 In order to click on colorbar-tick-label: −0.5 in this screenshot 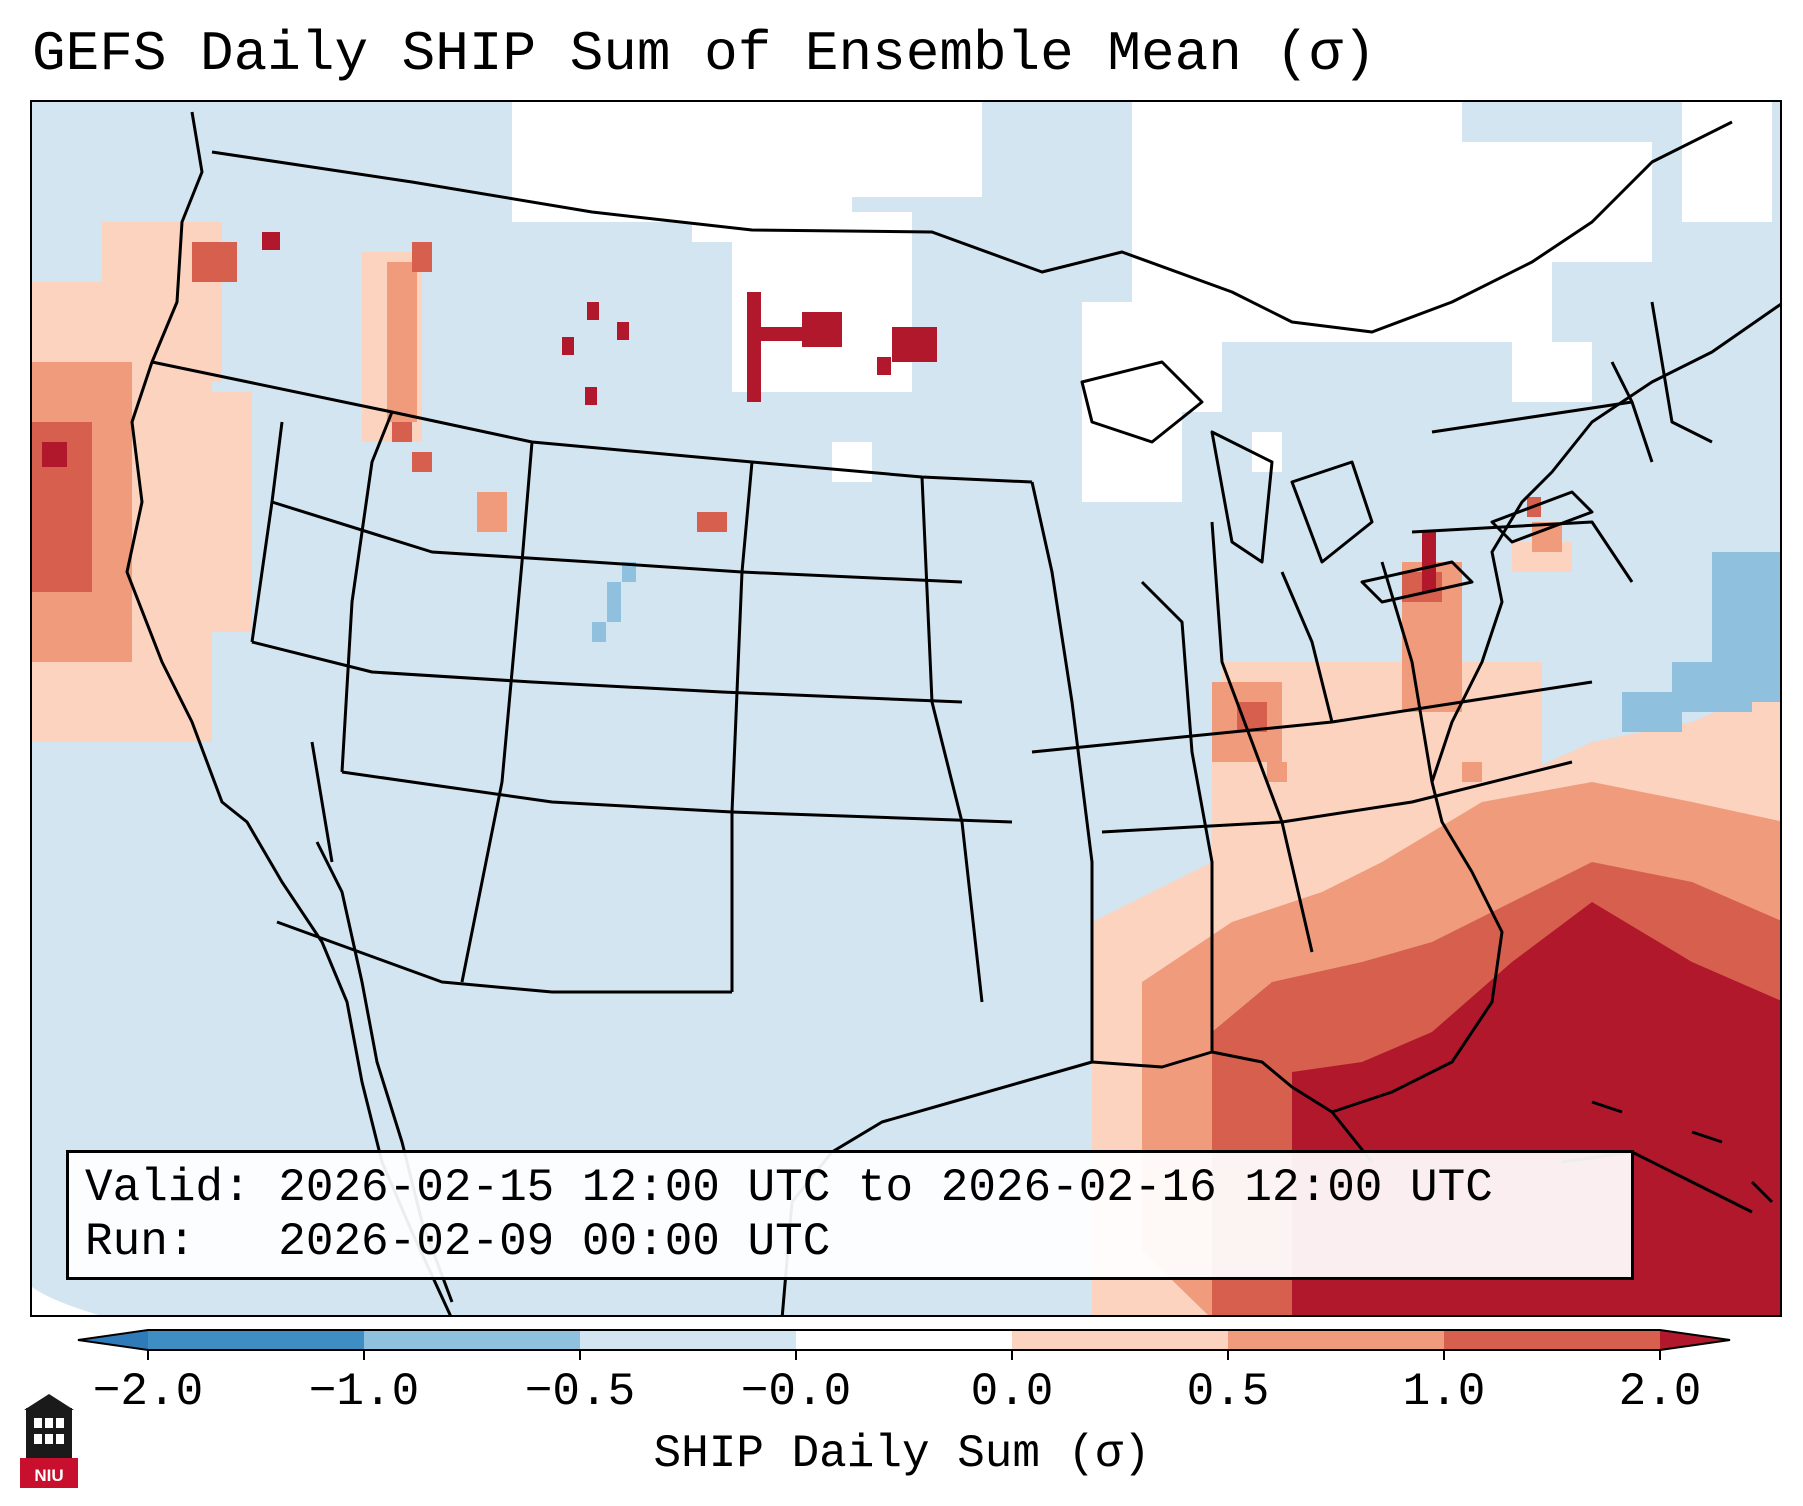, I will do `click(580, 1392)`.